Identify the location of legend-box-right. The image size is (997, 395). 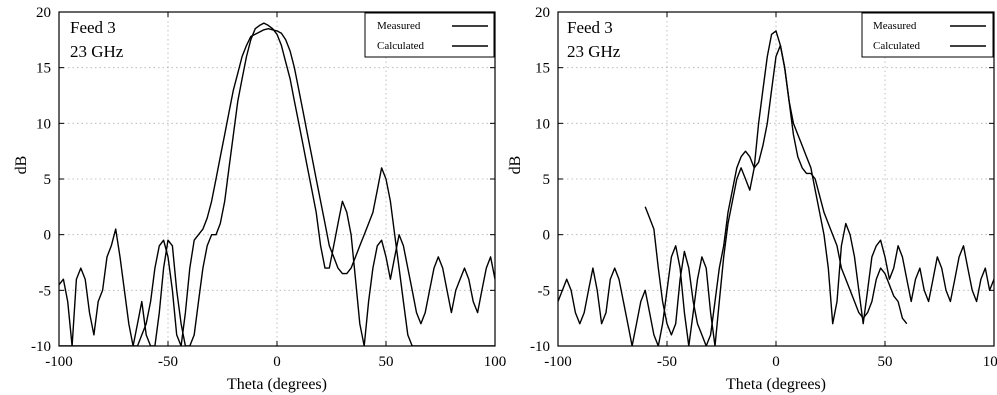
(927, 35).